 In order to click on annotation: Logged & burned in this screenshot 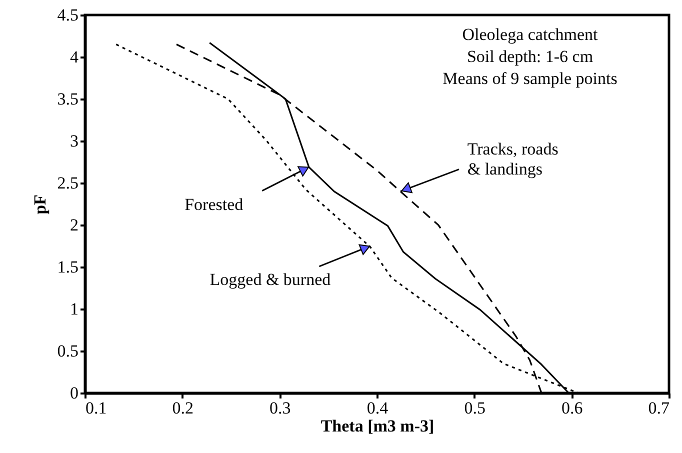, I will do `click(271, 279)`.